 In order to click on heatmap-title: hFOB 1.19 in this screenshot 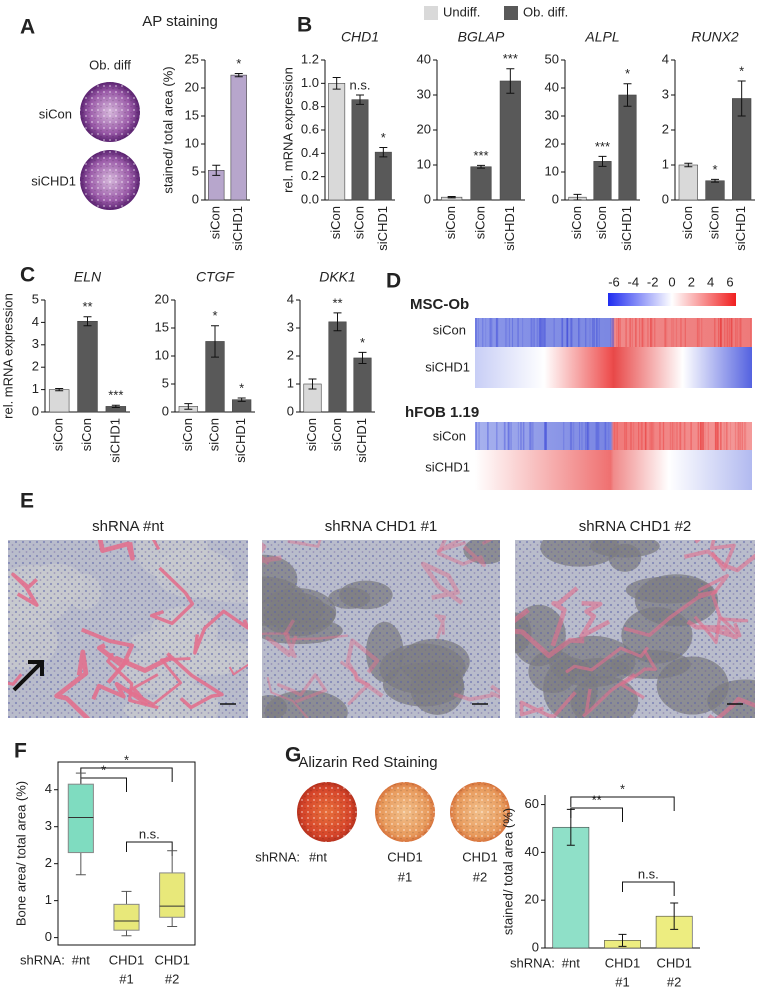, I will do `click(442, 412)`.